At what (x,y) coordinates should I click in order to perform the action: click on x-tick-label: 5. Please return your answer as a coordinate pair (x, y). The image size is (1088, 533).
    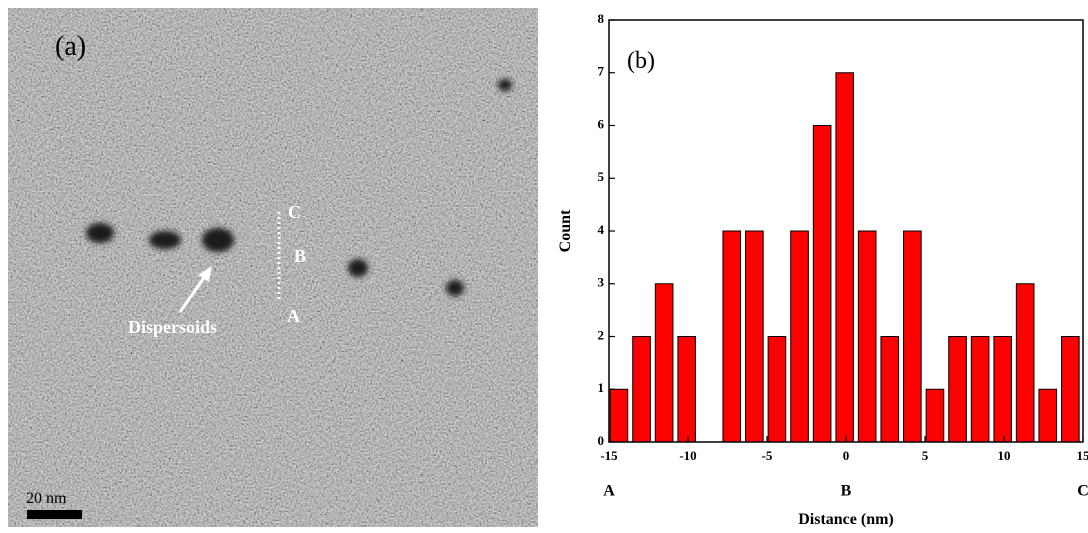
    Looking at the image, I should click on (925, 455).